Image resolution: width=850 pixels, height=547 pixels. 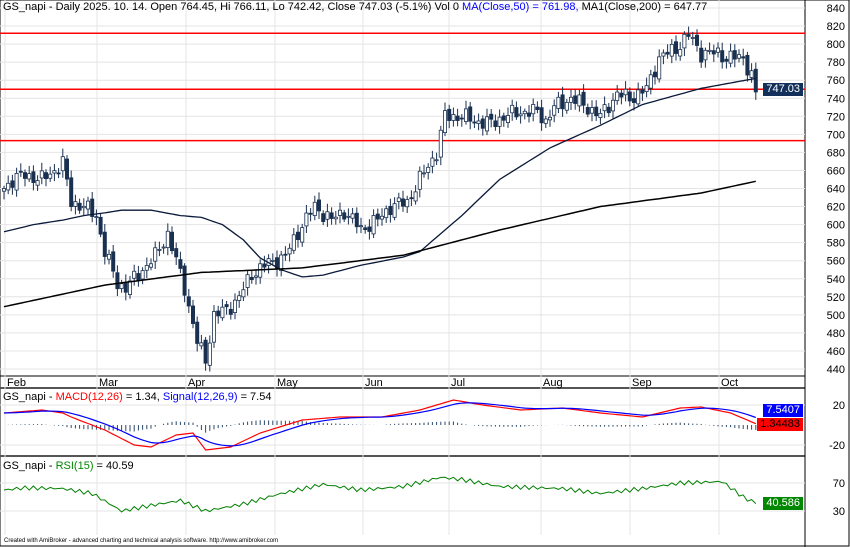 What do you see at coordinates (836, 81) in the screenshot?
I see `price-tick-label: 760` at bounding box center [836, 81].